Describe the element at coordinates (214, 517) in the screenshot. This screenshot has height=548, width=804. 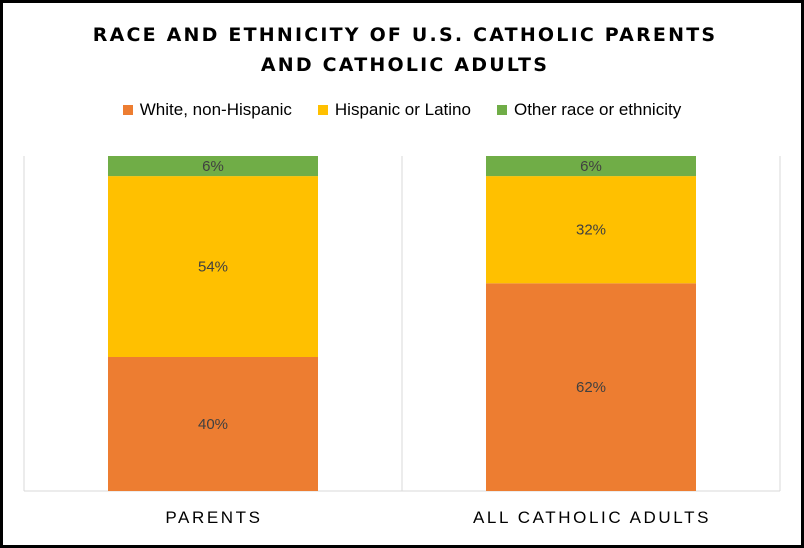
I see `category-label-parents: PARENTS` at that location.